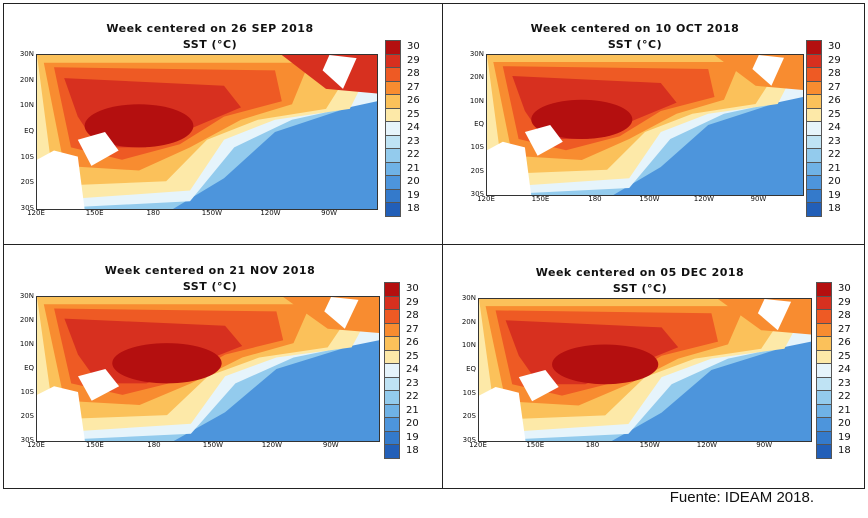  What do you see at coordinates (26, 105) in the screenshot?
I see `latitude-label: 10N` at bounding box center [26, 105].